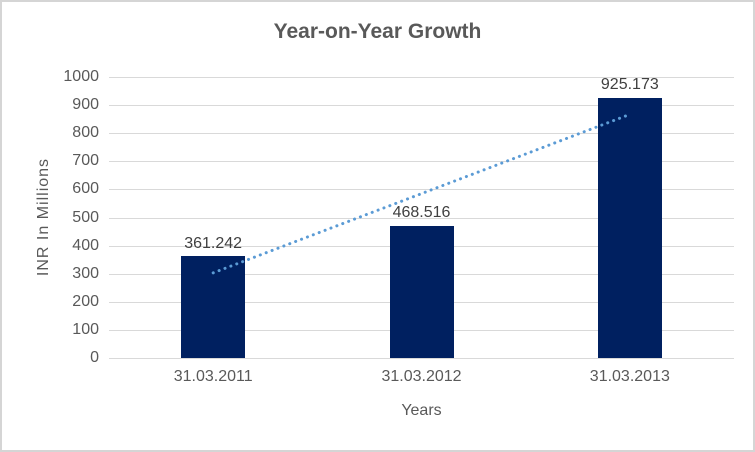 This screenshot has height=452, width=755. Describe the element at coordinates (85, 273) in the screenshot. I see `y-tick-label: 300` at that location.